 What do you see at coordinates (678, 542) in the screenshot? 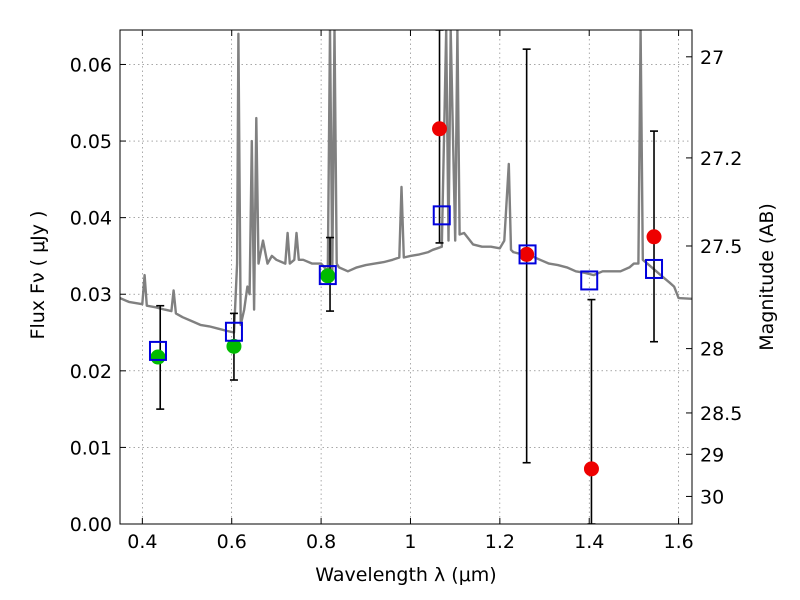
I see `x-tick-label: 1.6` at bounding box center [678, 542].